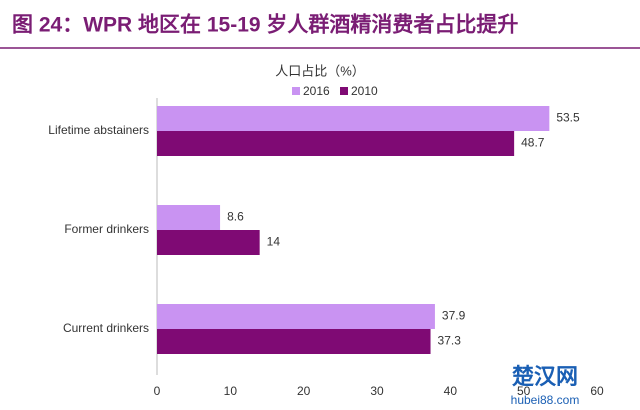 The image size is (640, 410). What do you see at coordinates (316, 91) in the screenshot?
I see `legend-label: 2016` at bounding box center [316, 91].